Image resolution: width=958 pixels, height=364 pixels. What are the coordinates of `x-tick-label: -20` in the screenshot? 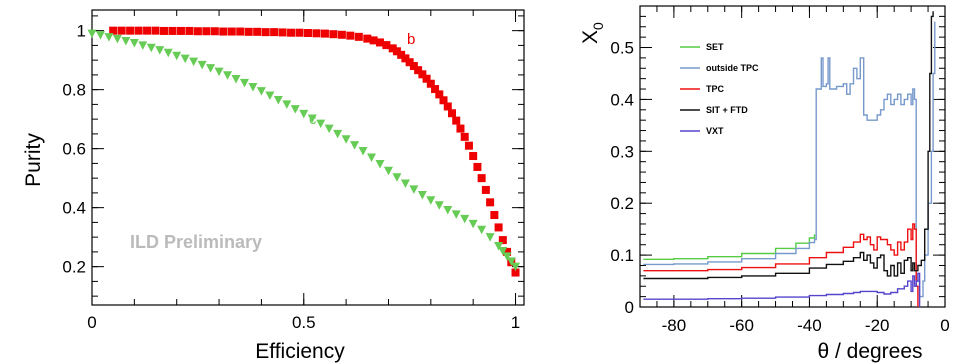 It's located at (877, 325).